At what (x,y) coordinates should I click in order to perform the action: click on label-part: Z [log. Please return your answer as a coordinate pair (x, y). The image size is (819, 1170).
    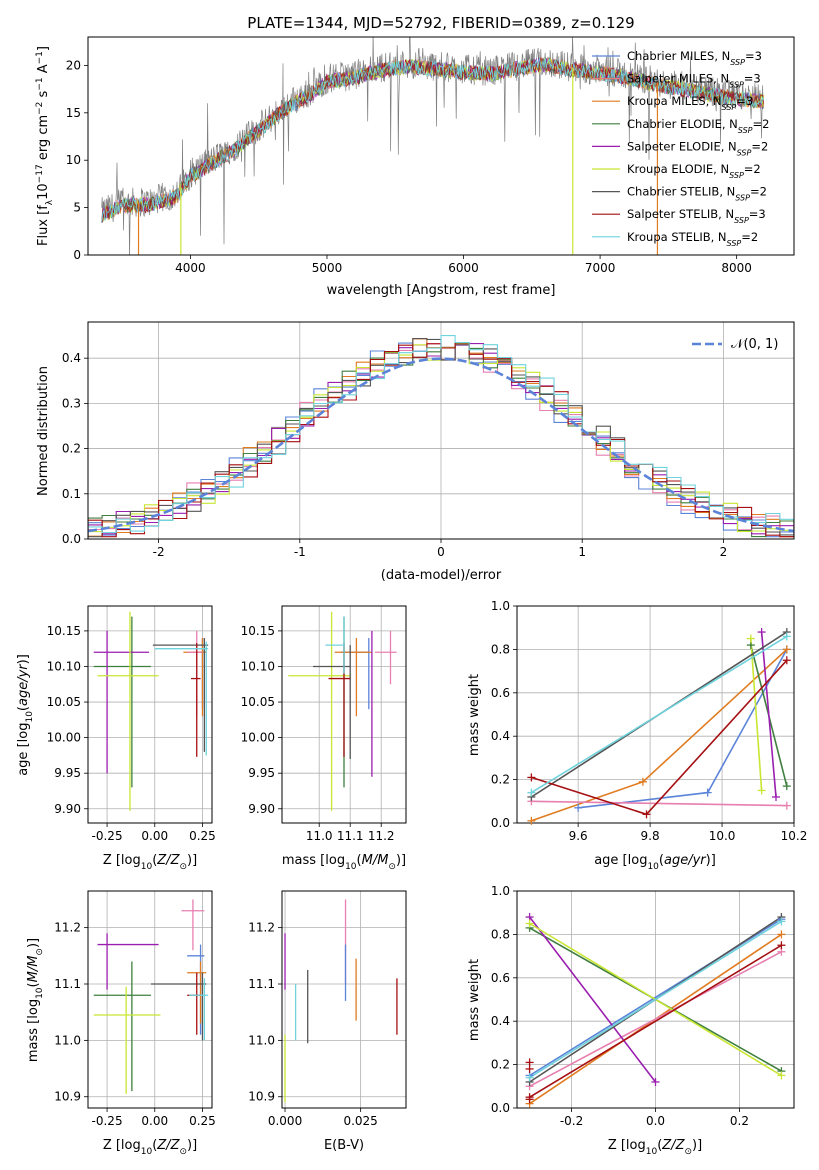
    Looking at the image, I should click on (122, 1145).